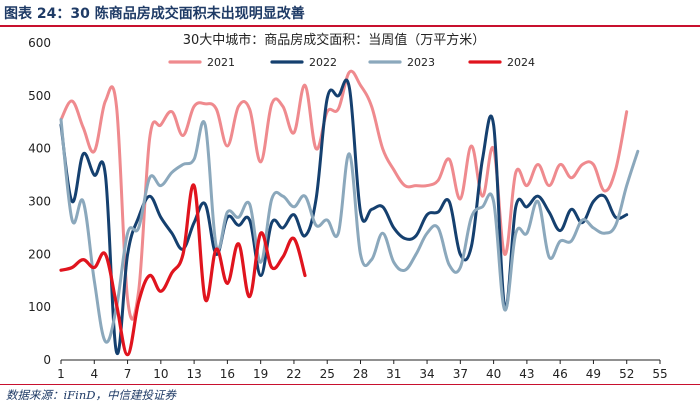 The image size is (700, 405). What do you see at coordinates (626, 374) in the screenshot?
I see `x-tick-label: 52` at bounding box center [626, 374].